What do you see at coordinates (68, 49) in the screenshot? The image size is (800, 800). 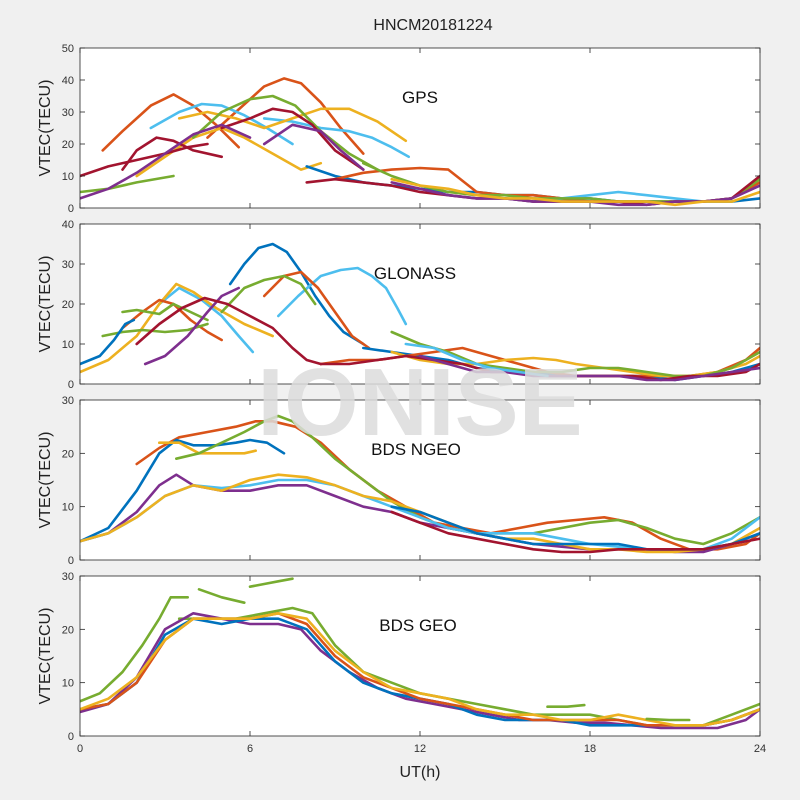 I see `y-tick-label: 50` at bounding box center [68, 49].